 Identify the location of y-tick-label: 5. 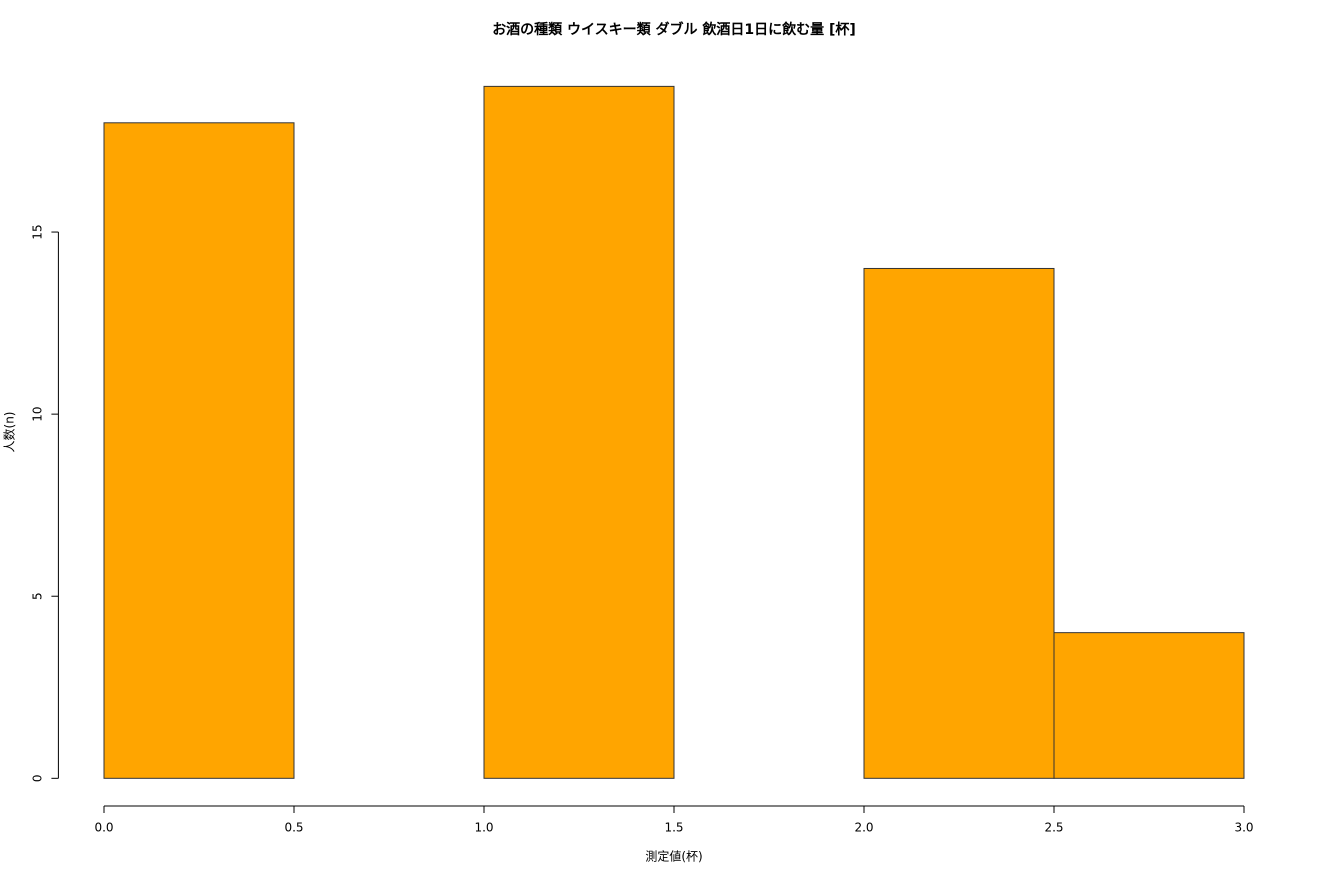
(38, 596).